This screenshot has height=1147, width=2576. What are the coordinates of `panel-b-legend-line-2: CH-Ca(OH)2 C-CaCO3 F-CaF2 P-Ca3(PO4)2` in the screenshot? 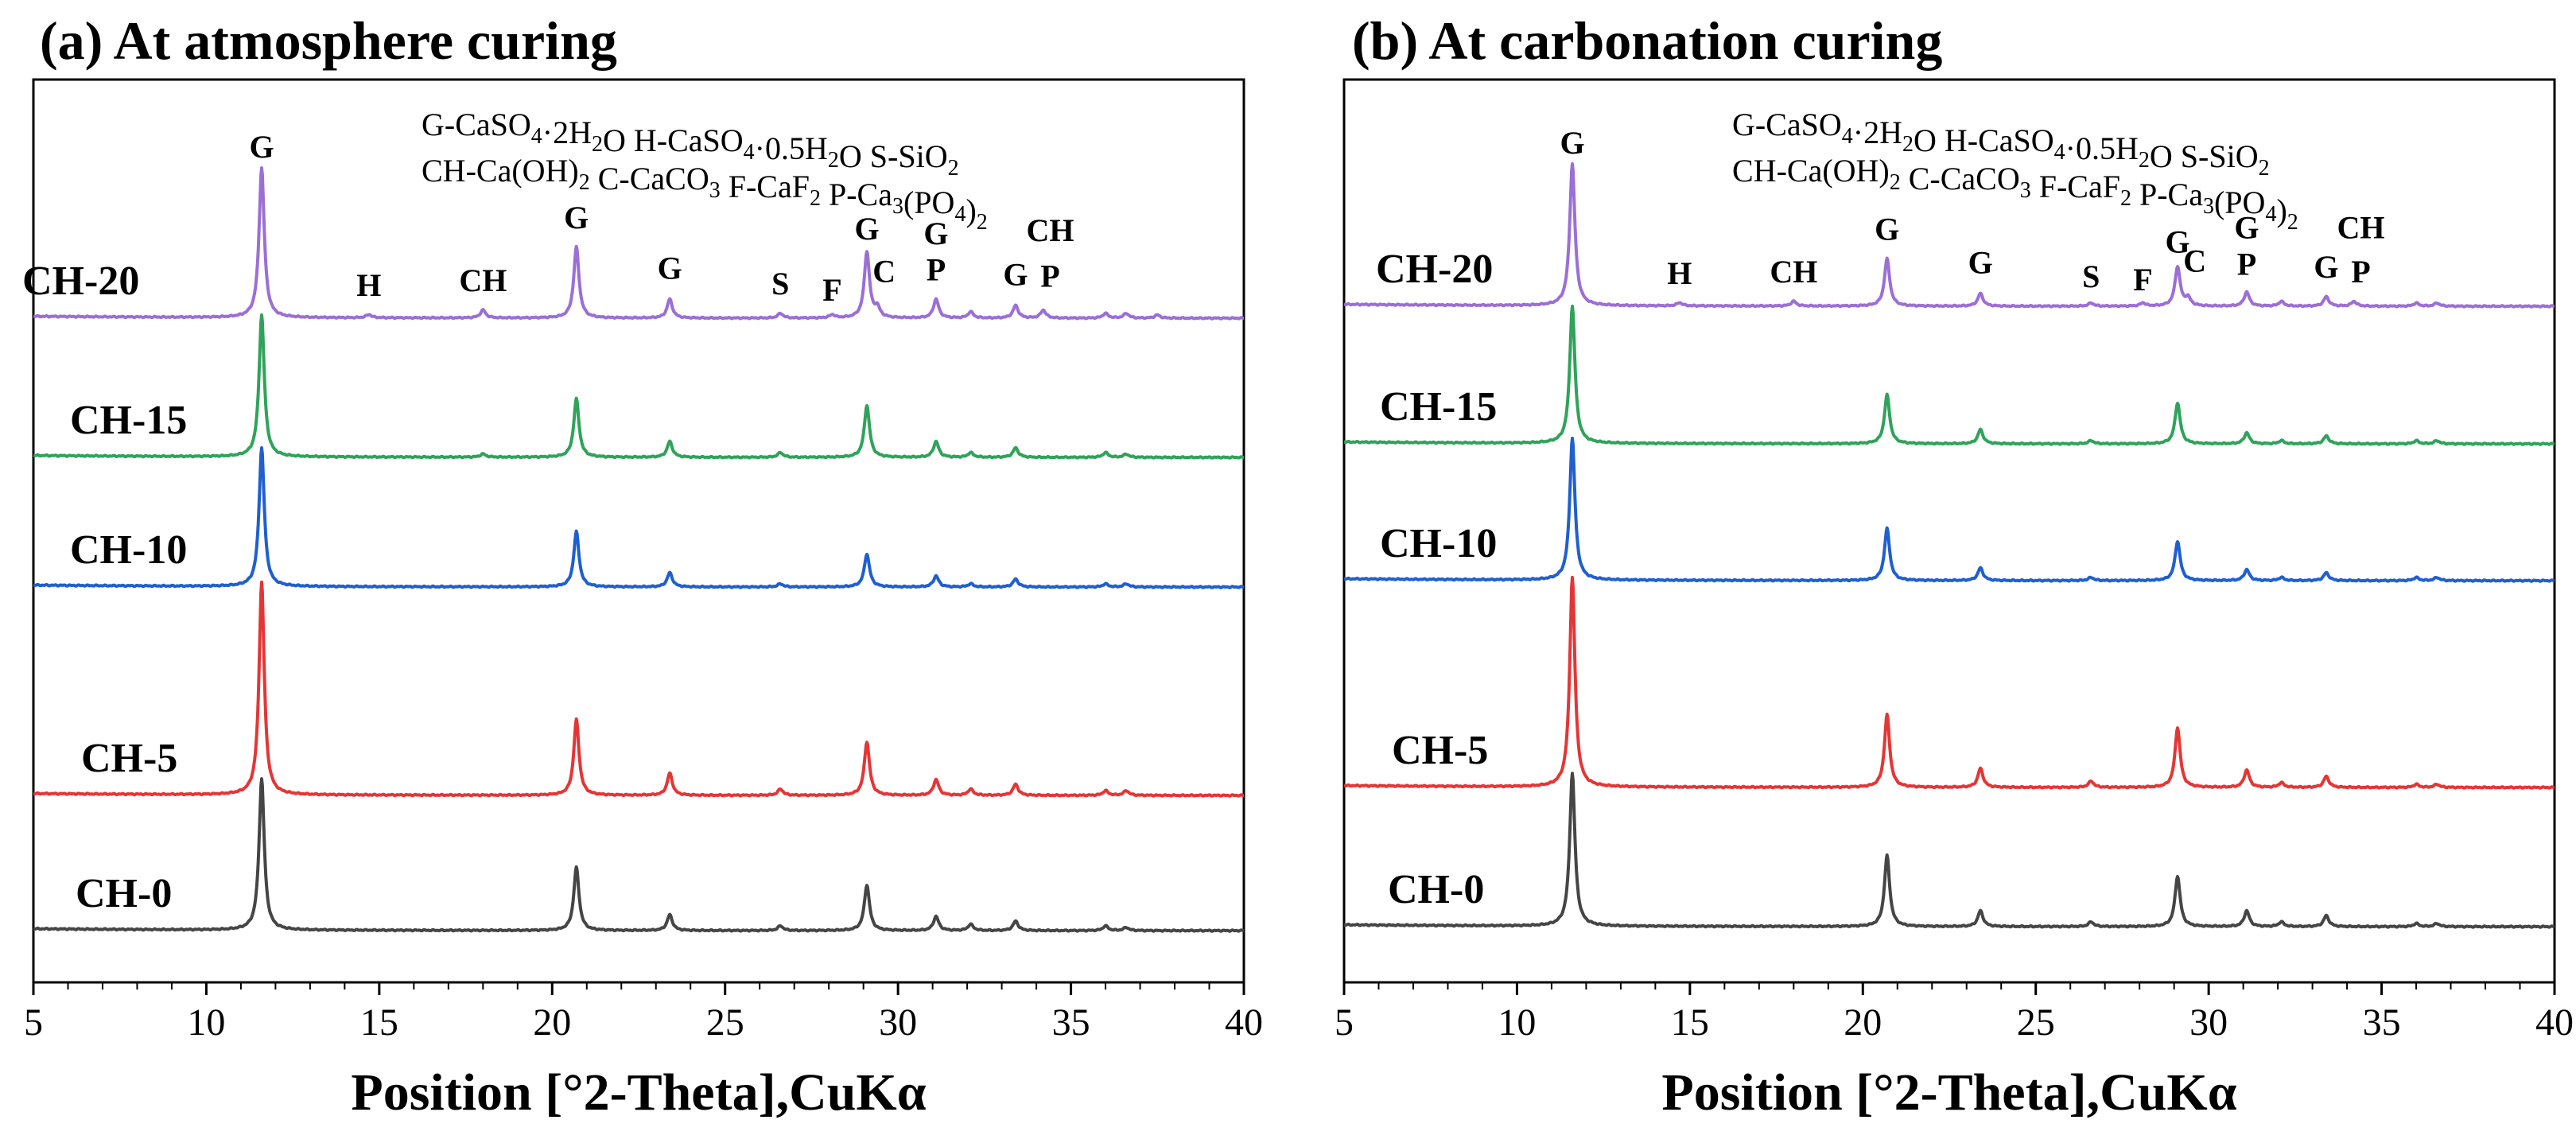 It's located at (2015, 194).